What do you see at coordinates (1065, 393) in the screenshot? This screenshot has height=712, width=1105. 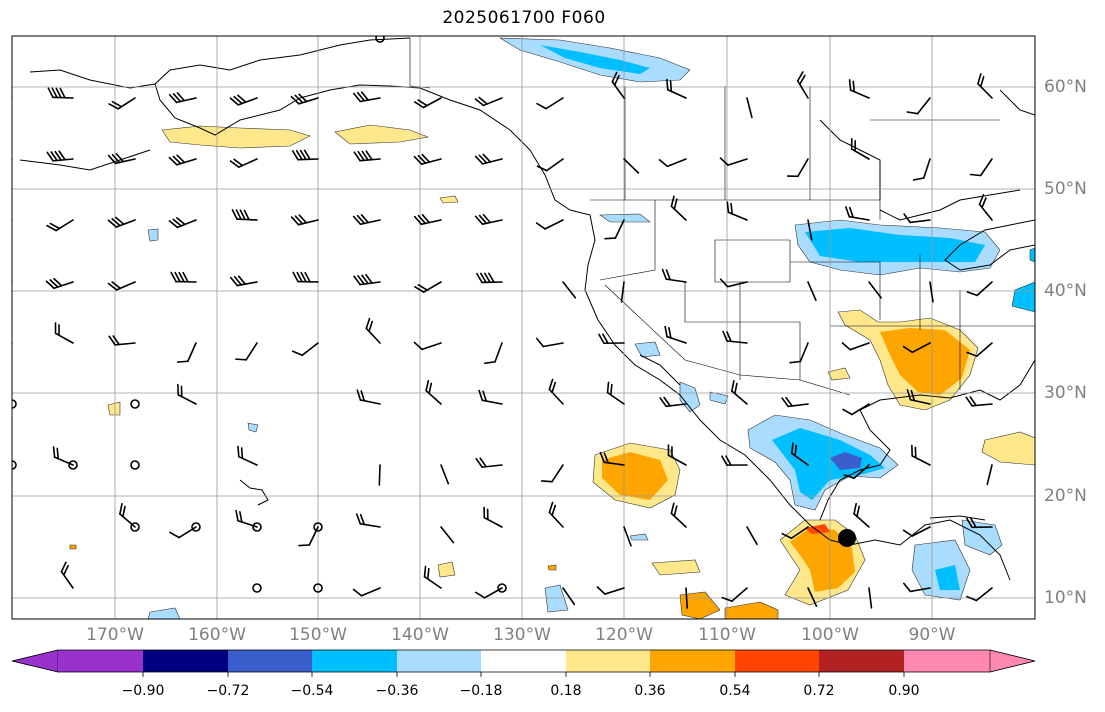 I see `lat-label-30n: 30°N` at bounding box center [1065, 393].